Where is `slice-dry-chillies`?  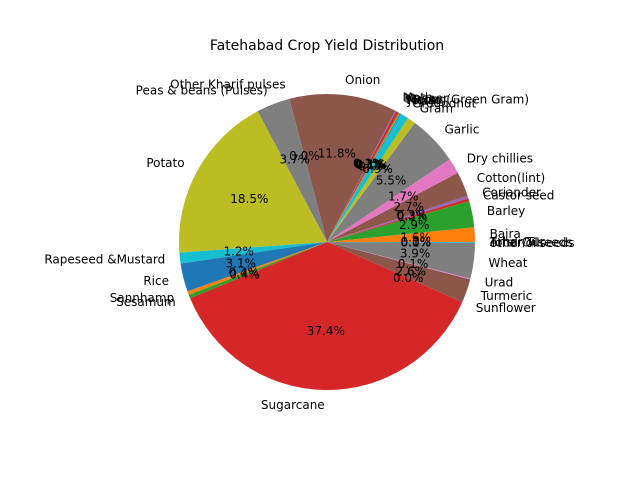 slice-dry-chillies is located at coordinates (392, 200).